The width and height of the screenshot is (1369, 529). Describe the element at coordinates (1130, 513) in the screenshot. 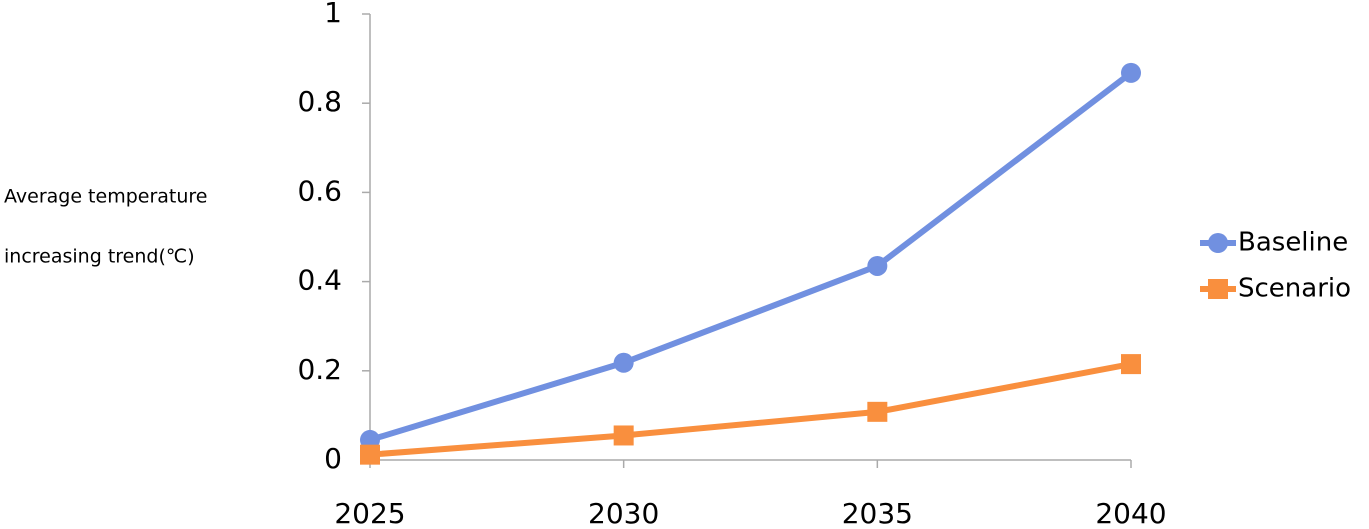

I see `x-tick-label: 2040` at that location.